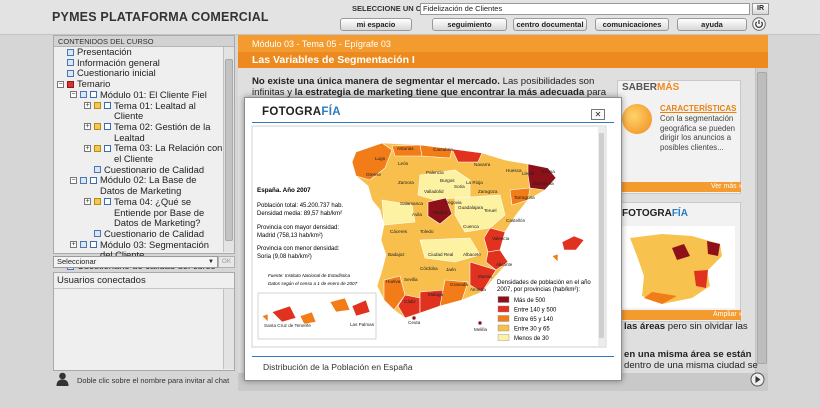  Describe the element at coordinates (139, 84) in the screenshot. I see `tree-item: − Temario` at that location.